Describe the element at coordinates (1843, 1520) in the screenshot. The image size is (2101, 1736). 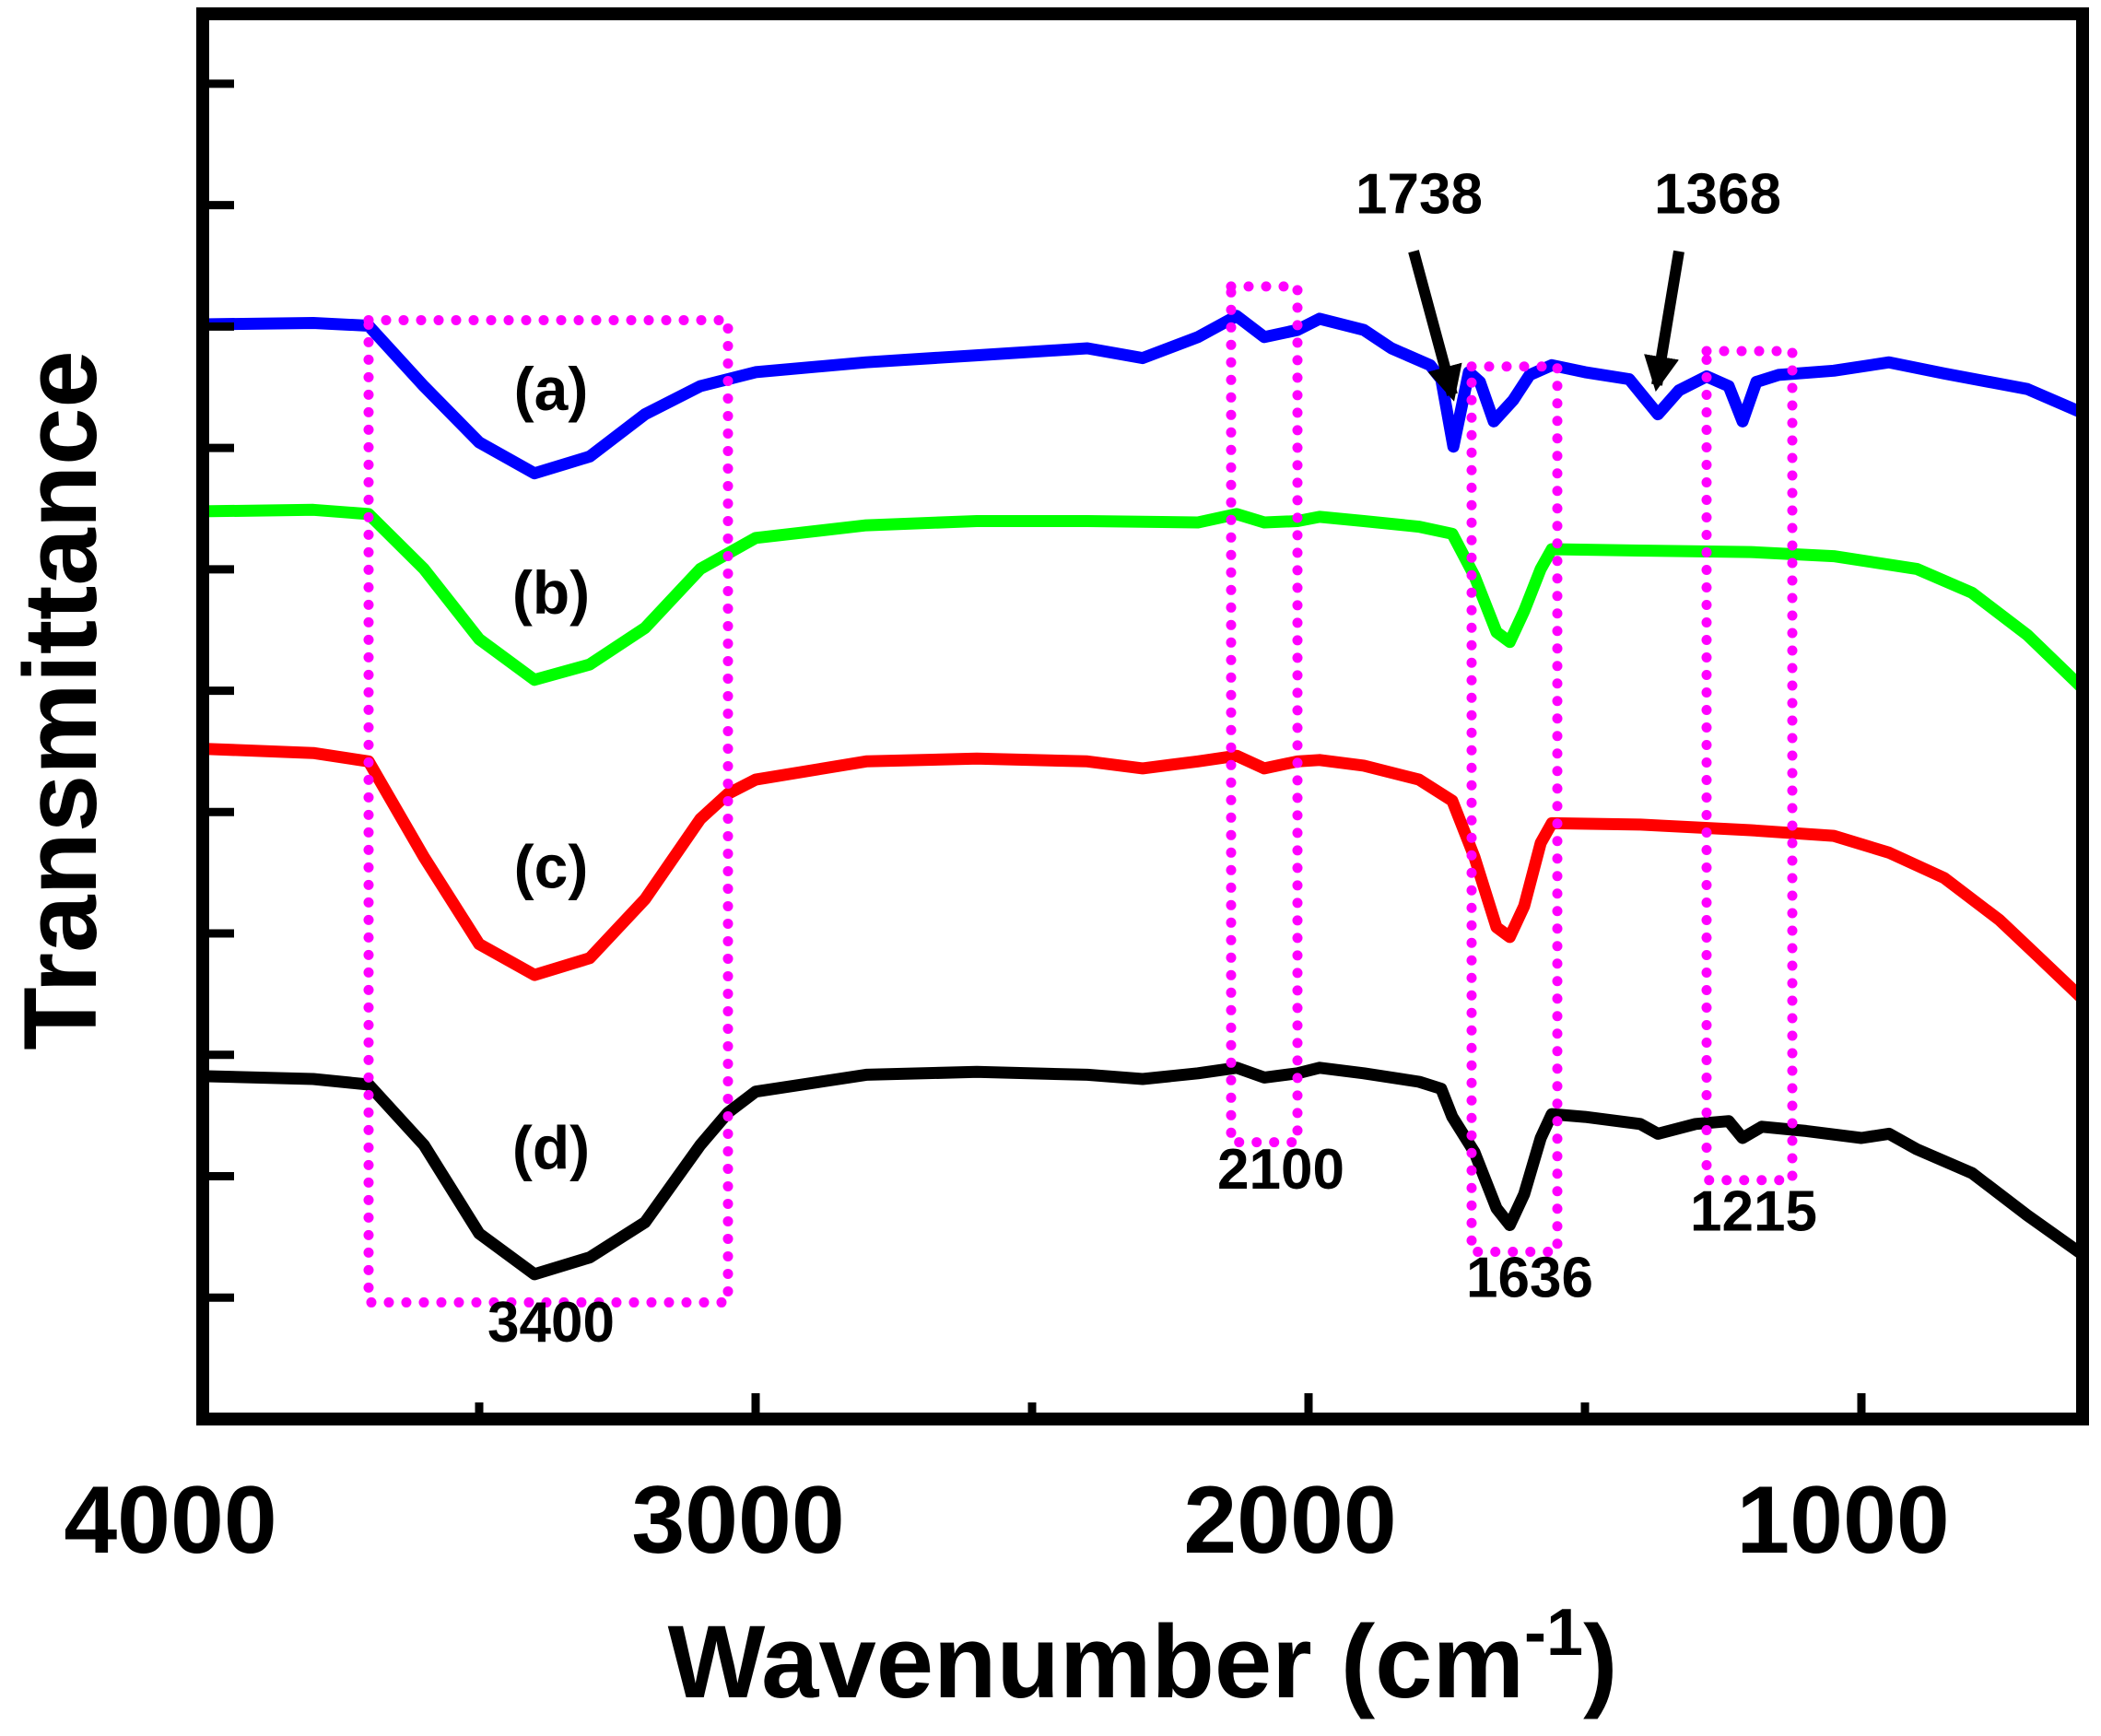
I see `x-tick-label: 1000` at that location.